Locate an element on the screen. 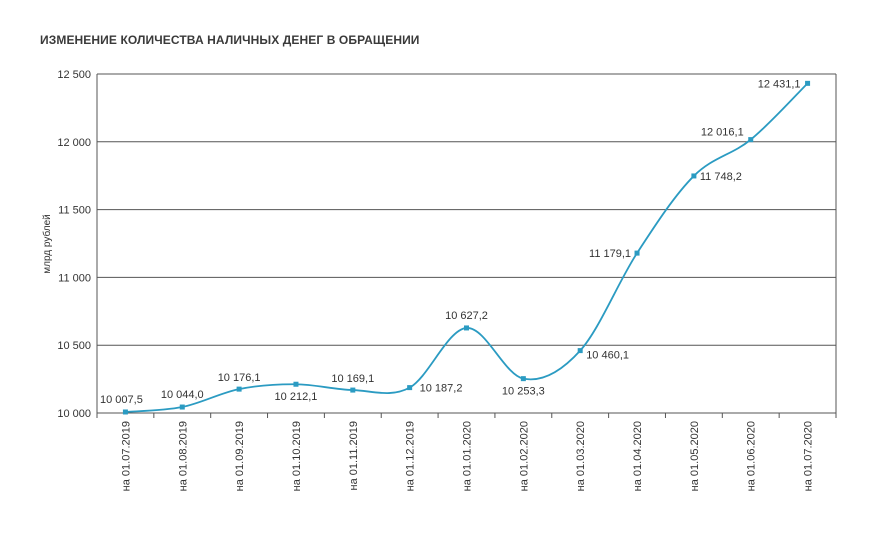  data-label: 10 169,1 is located at coordinates (352, 379).